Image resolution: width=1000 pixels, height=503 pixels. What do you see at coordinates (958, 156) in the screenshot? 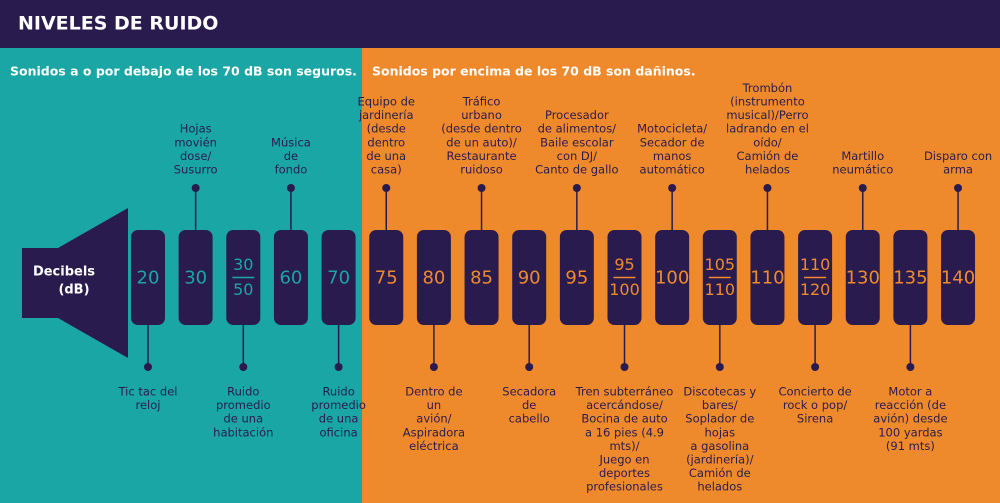
I see `sound-label: Disparo con` at bounding box center [958, 156].